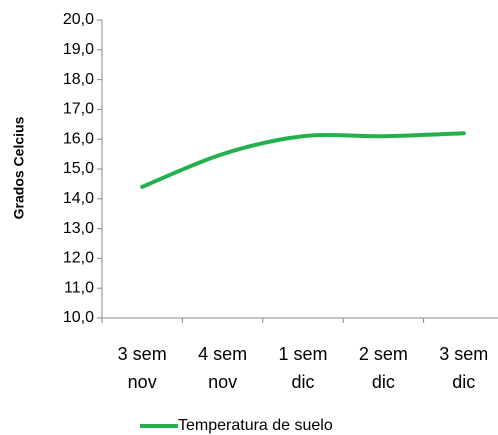  I want to click on y-tick-label: 20,0, so click(78, 19).